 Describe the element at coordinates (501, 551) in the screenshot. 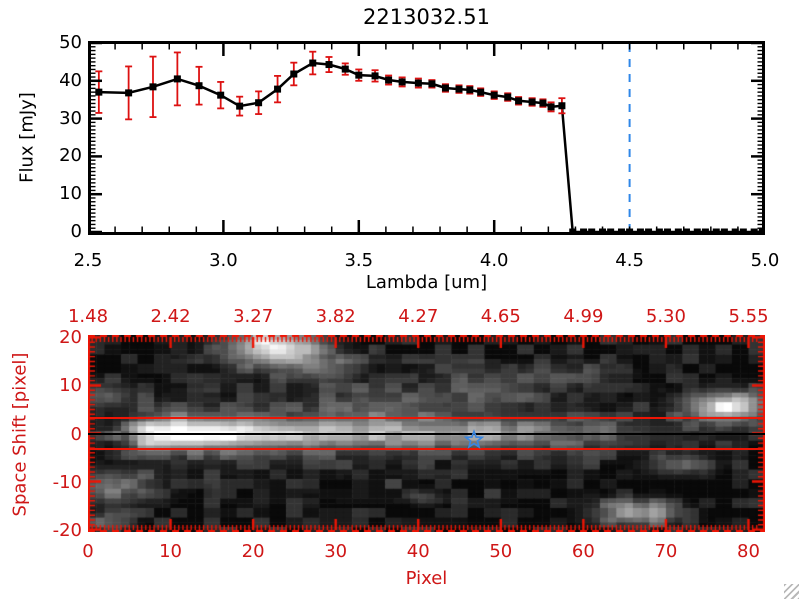

I see `pixel-tick-label: 50` at that location.